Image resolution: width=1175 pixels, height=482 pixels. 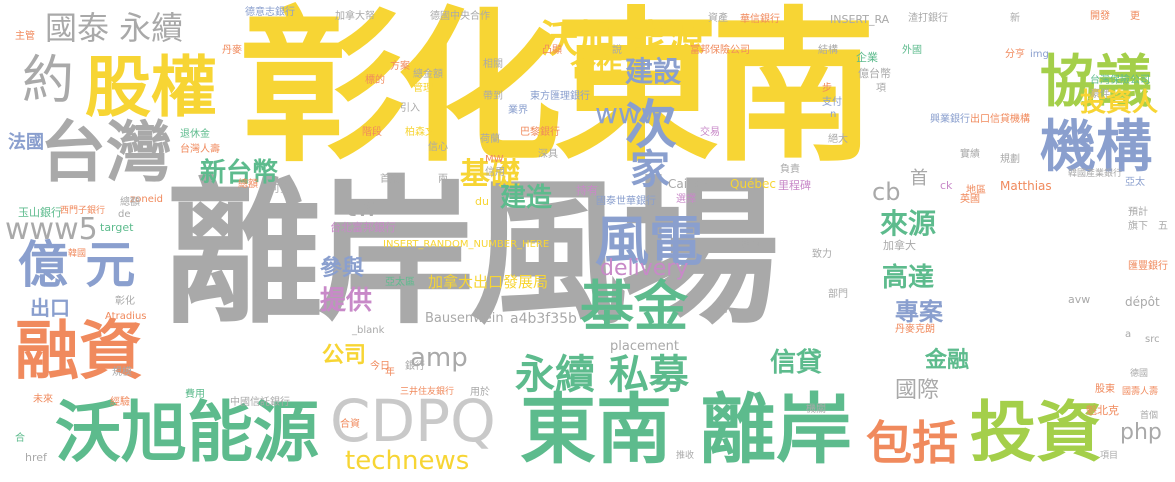 What do you see at coordinates (976, 190) in the screenshot?
I see `word-diqu: 地區` at bounding box center [976, 190].